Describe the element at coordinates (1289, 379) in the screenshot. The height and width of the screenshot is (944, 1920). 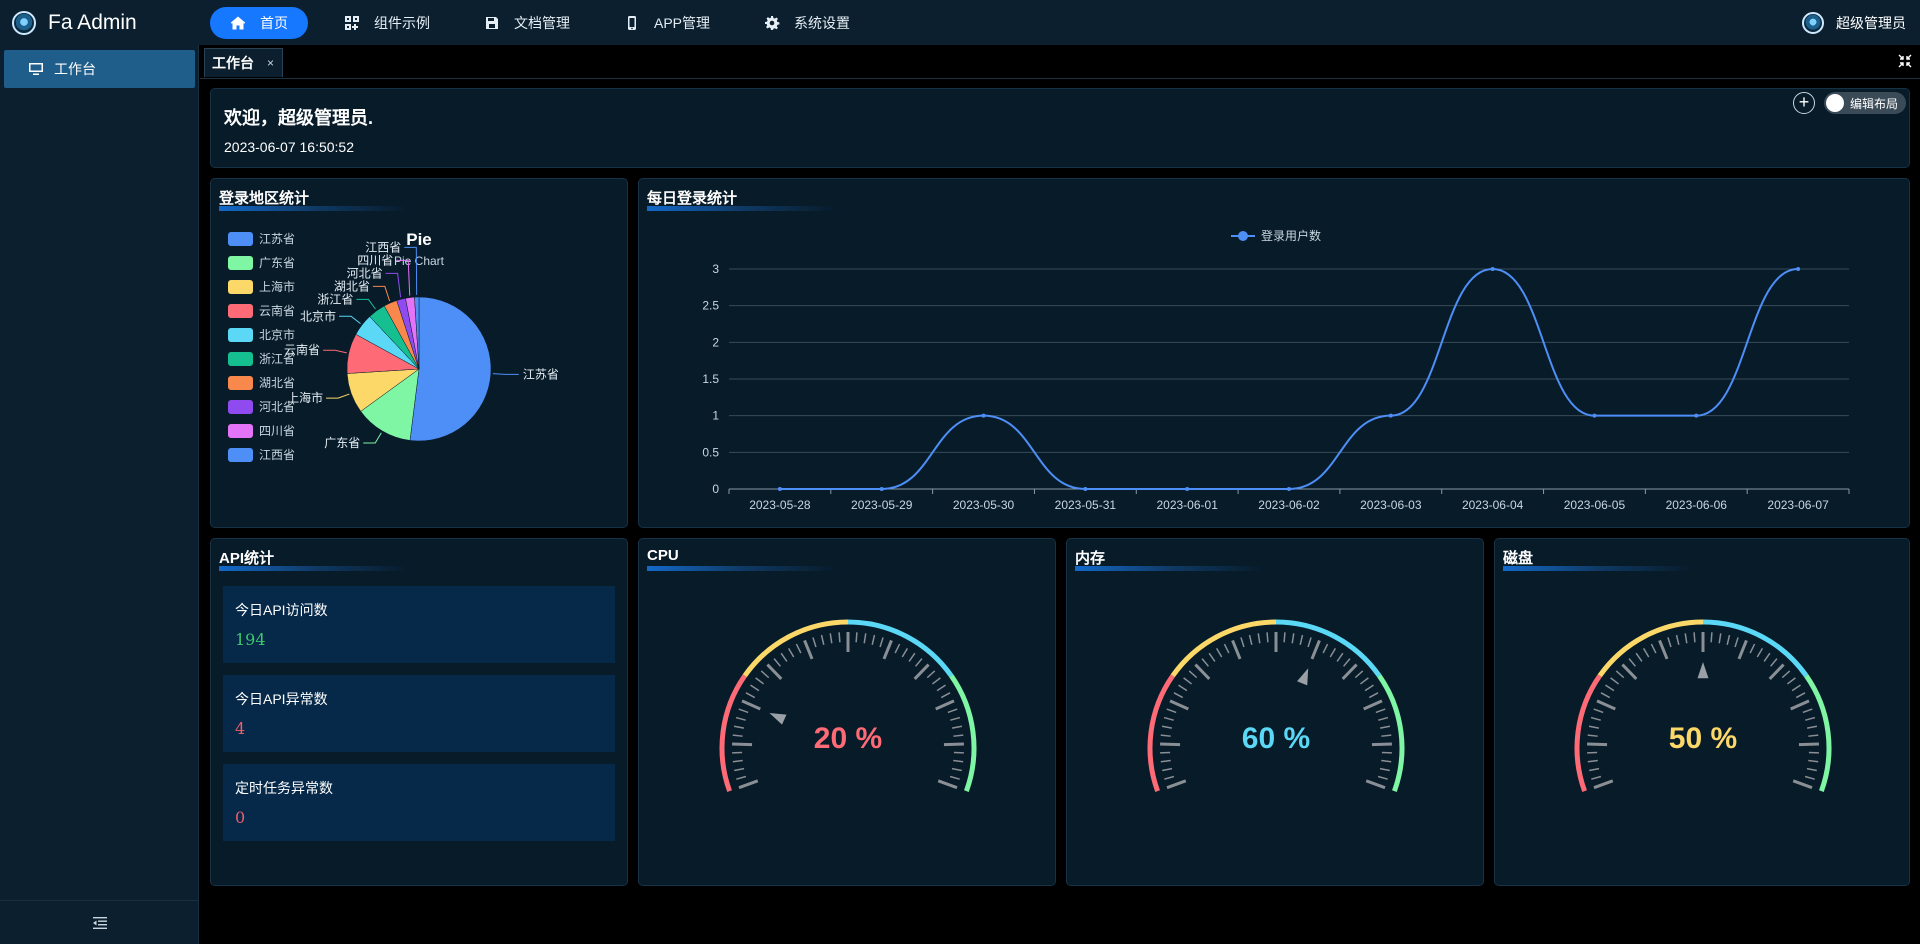
I see `series-line` at that location.